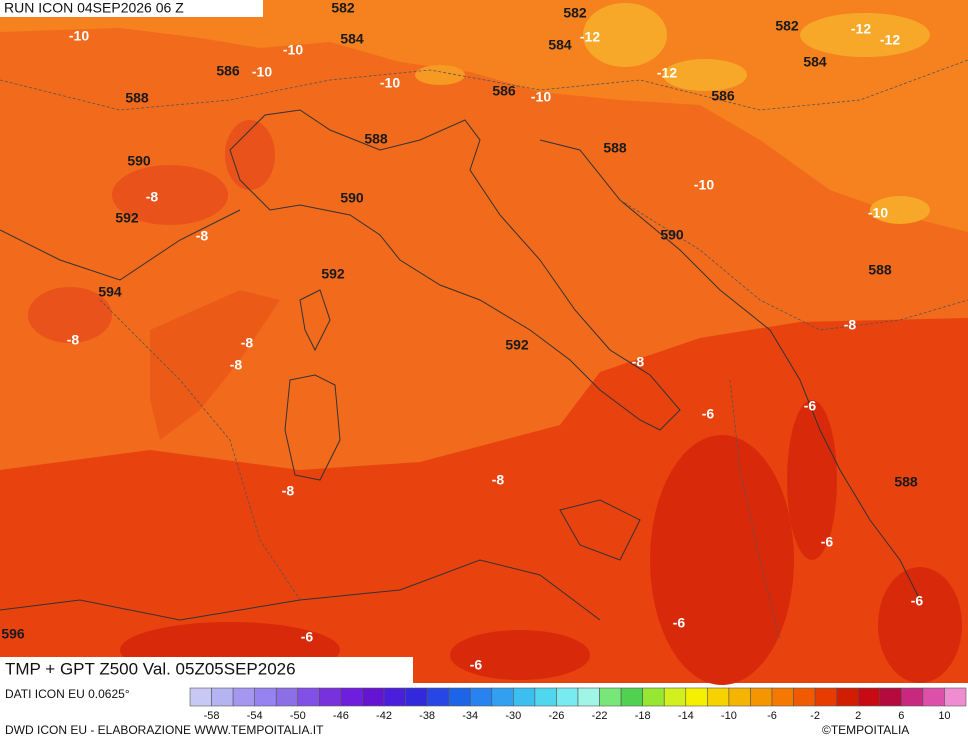 This screenshot has height=745, width=968. I want to click on product-title: TMP + GPT Z500 Val. 05Z05SEP2026, so click(150, 668).